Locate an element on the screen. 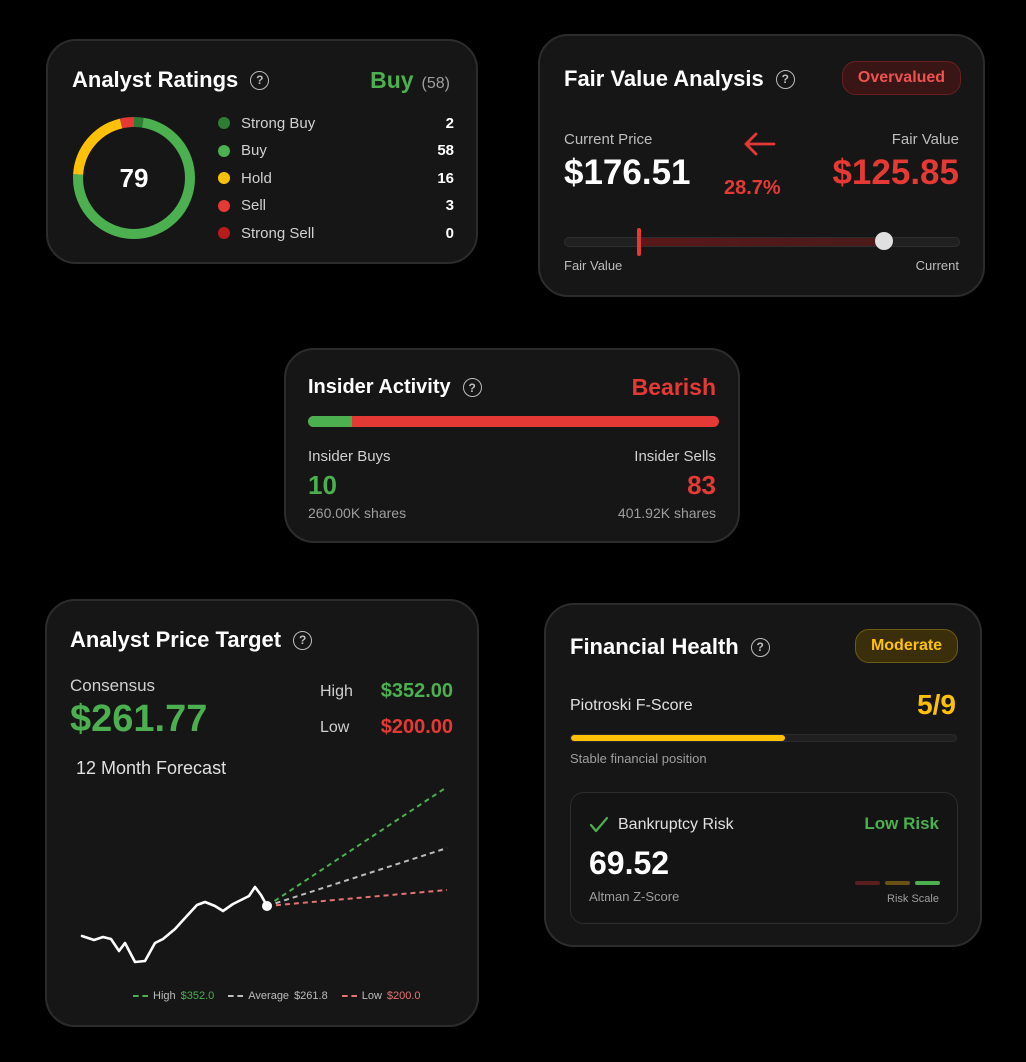 Image resolution: width=1026 pixels, height=1062 pixels. price-target-title: Analyst Price Target is located at coordinates (176, 639).